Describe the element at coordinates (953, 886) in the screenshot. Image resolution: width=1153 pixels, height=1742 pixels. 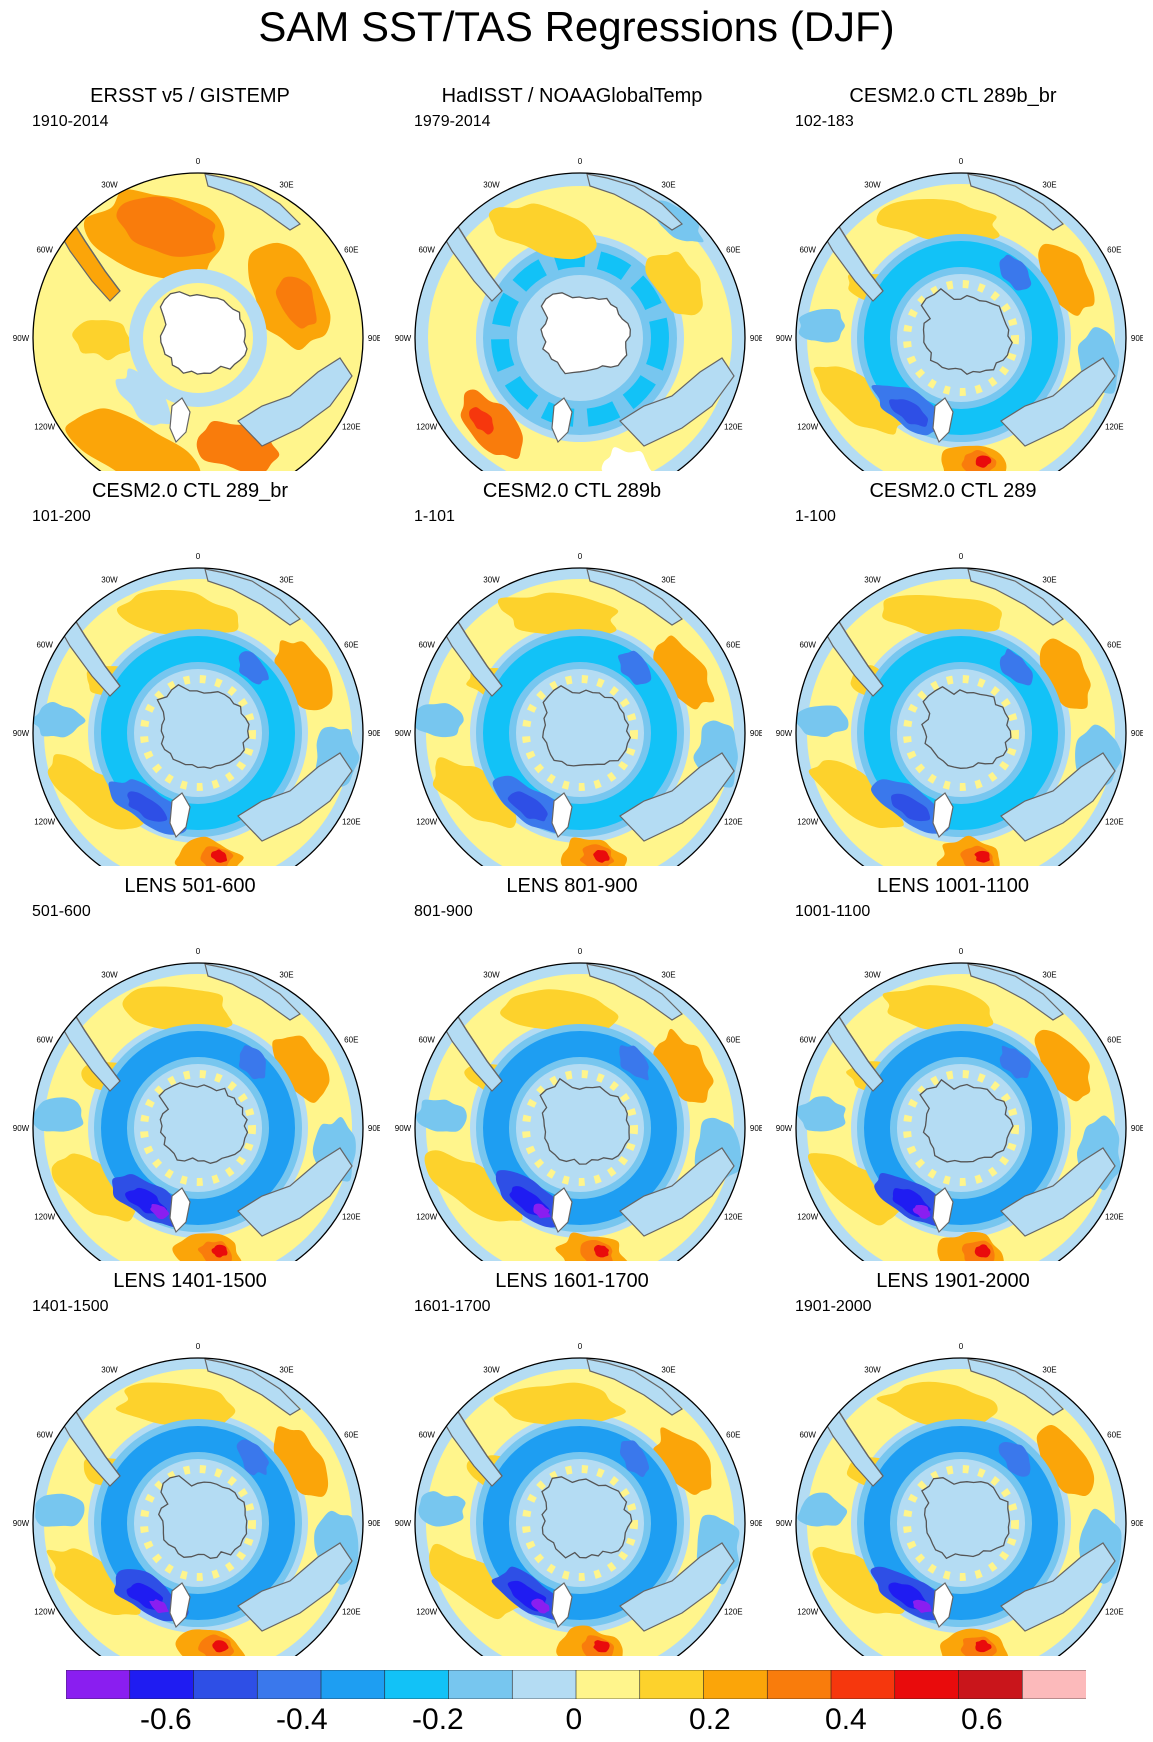
I see `panel-title: LENS 1001-1100` at that location.